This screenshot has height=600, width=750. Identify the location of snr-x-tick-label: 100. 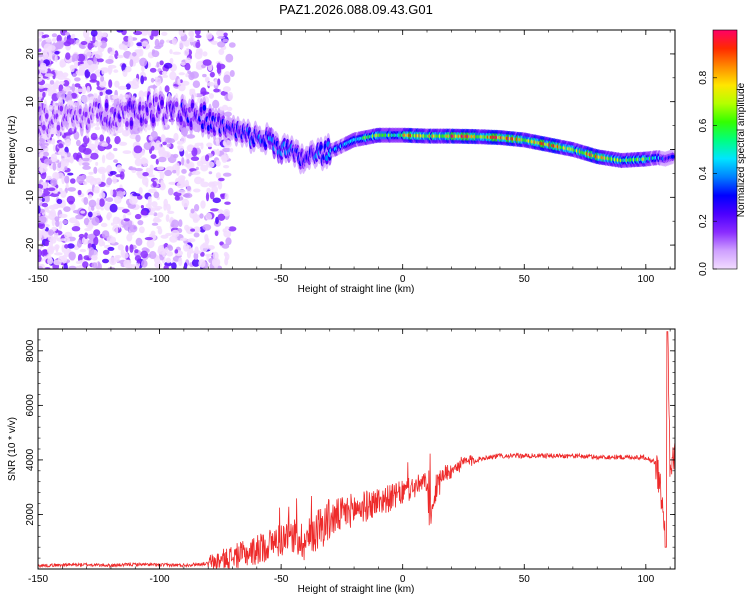
(645, 579).